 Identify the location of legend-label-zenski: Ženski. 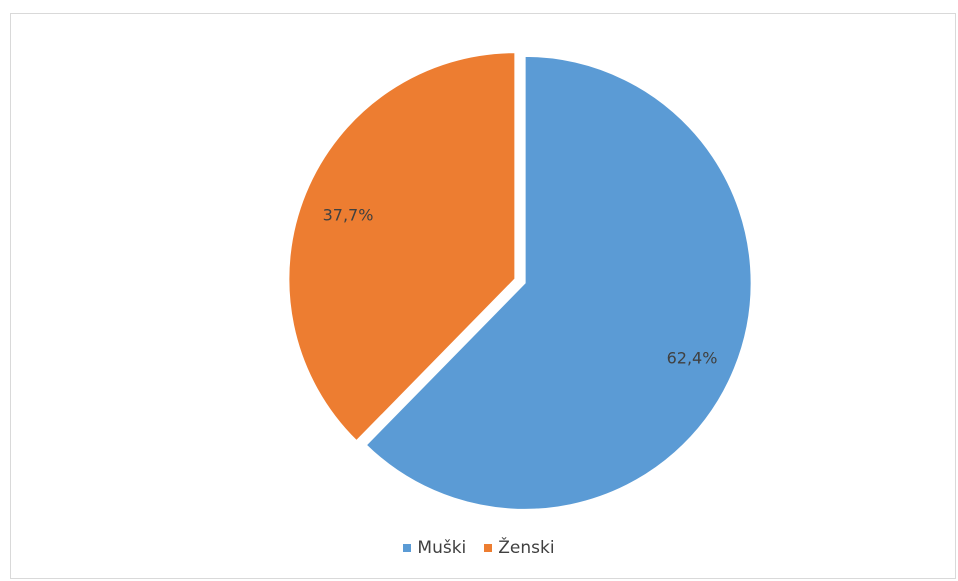
(526, 548).